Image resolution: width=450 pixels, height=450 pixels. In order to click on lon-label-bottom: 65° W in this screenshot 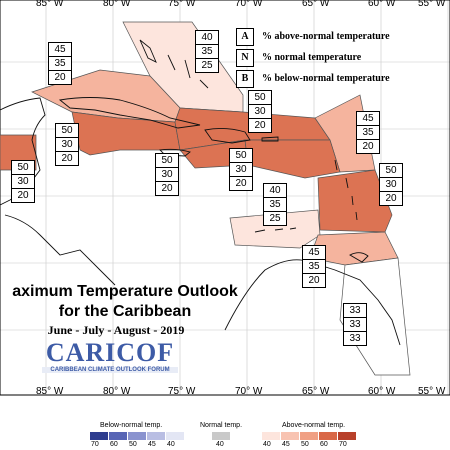, I will do `click(316, 391)`.